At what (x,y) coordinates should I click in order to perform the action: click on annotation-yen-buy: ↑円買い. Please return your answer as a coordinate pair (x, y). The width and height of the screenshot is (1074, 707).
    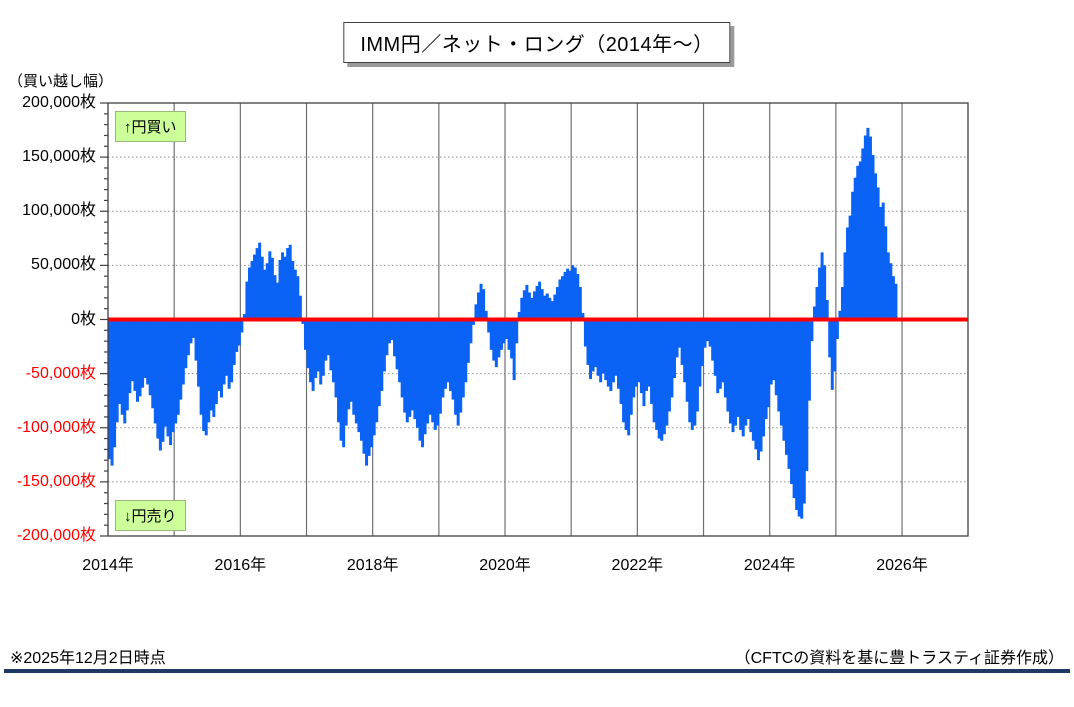
    Looking at the image, I should click on (150, 126).